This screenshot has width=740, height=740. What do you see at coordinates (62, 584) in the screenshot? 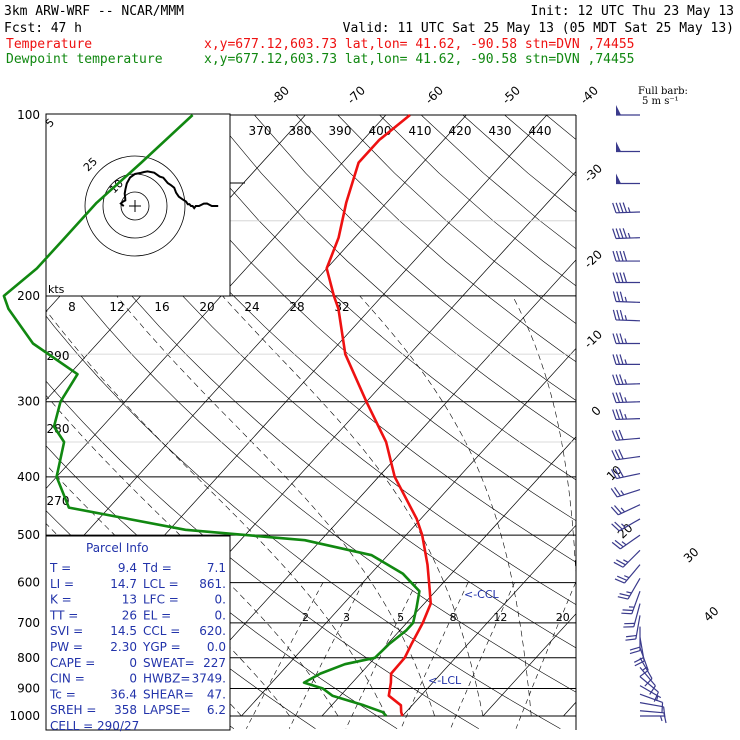
I see `parcel-param-label: LI =` at bounding box center [62, 584].